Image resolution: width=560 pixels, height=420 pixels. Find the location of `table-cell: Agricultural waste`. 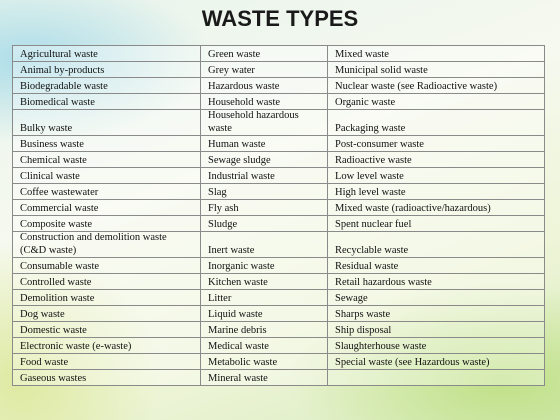

table-cell: Agricultural waste is located at coordinates (106, 53).